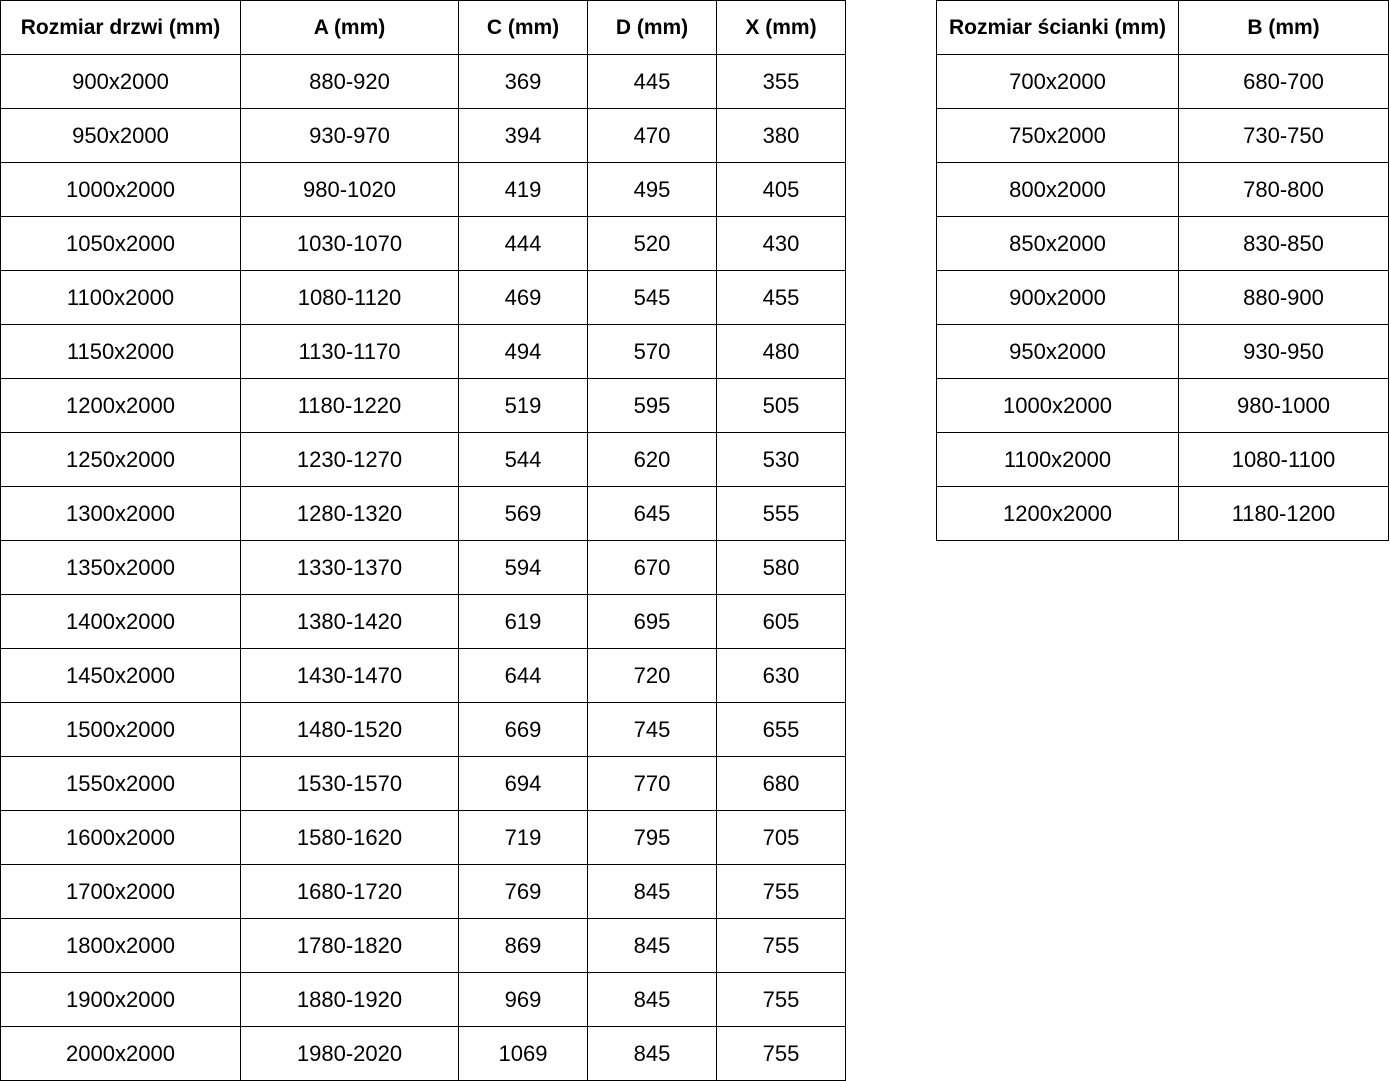  What do you see at coordinates (523, 189) in the screenshot?
I see `table-cell: 419` at bounding box center [523, 189].